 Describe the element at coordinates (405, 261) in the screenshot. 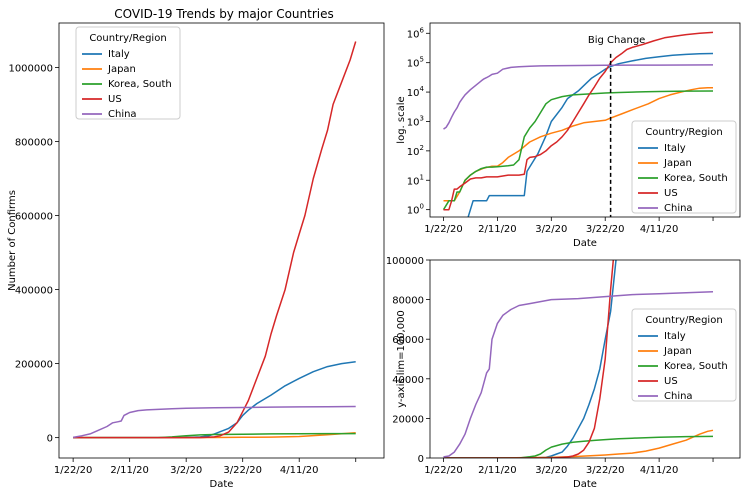

I see `y-tick-label: 100000` at that location.